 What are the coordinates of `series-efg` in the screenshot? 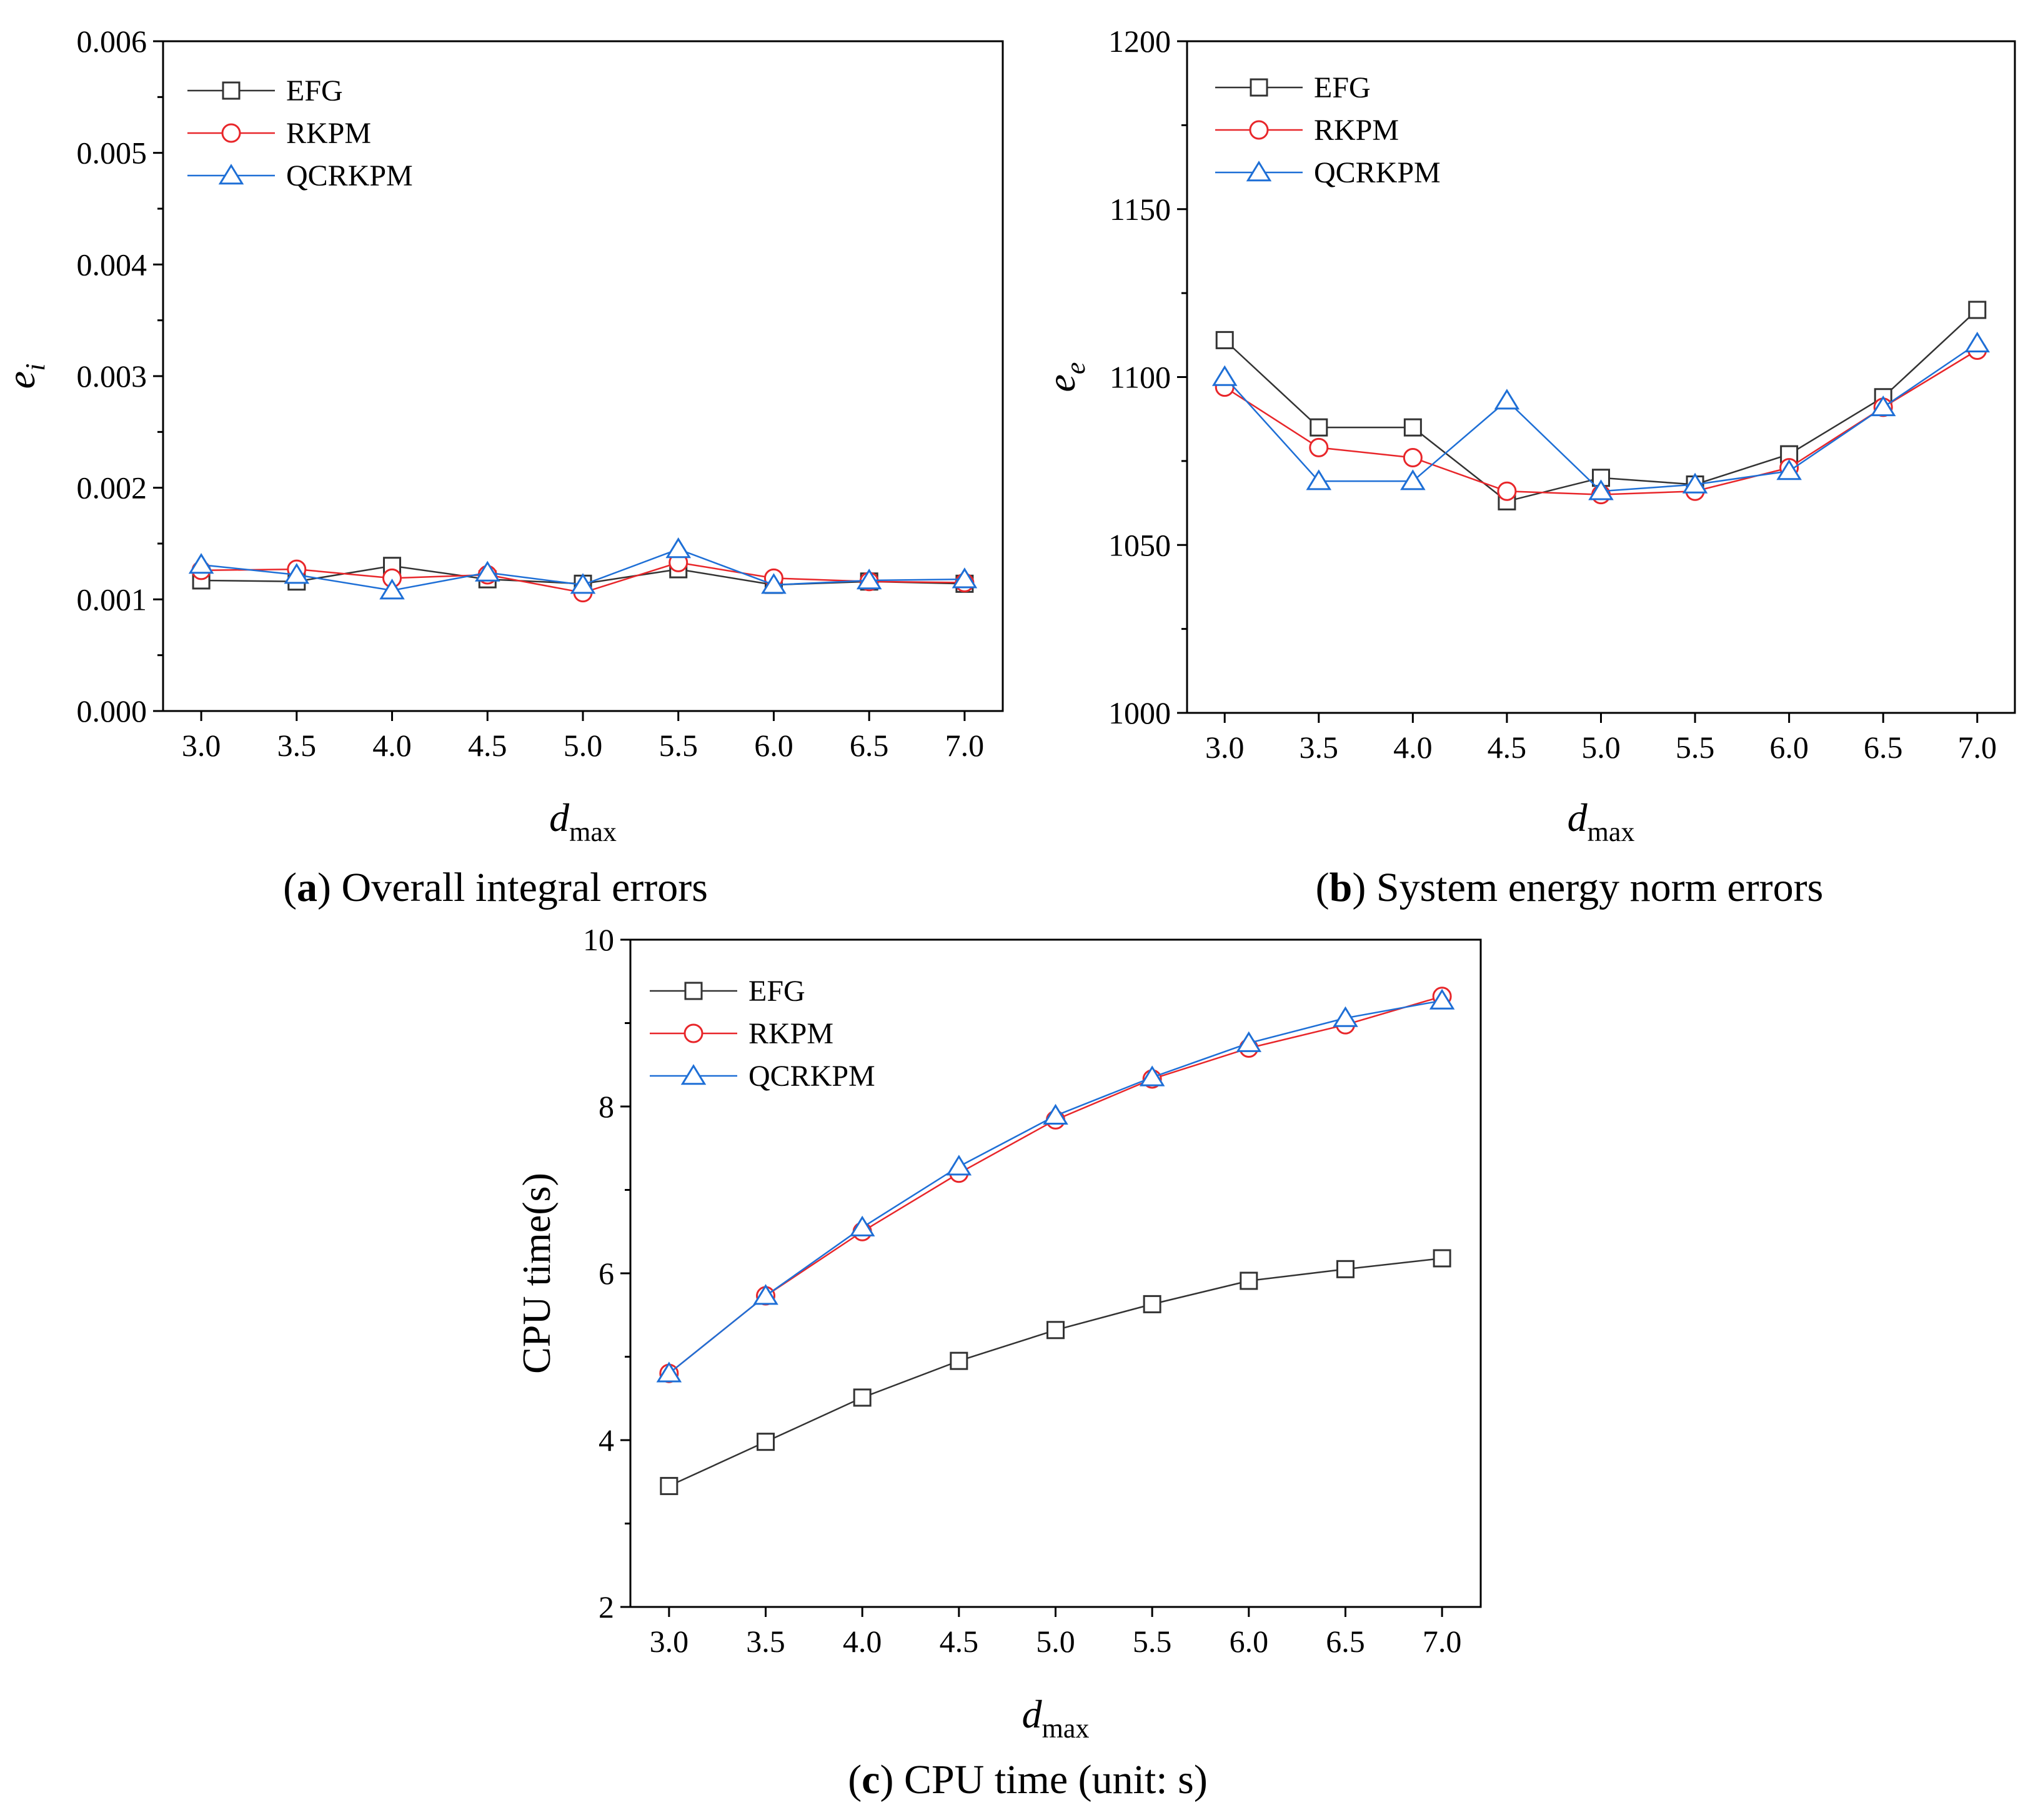 It's located at (1055, 1372).